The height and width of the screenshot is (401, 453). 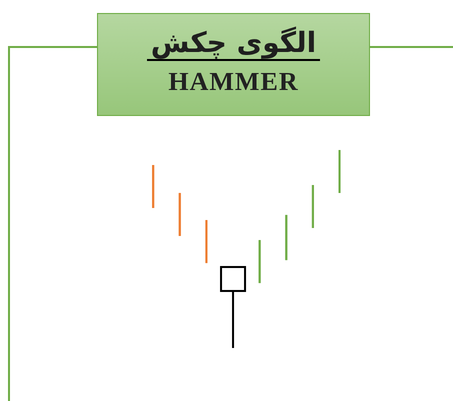 What do you see at coordinates (233, 82) in the screenshot?
I see `chart-subtitle: HAMMER` at bounding box center [233, 82].